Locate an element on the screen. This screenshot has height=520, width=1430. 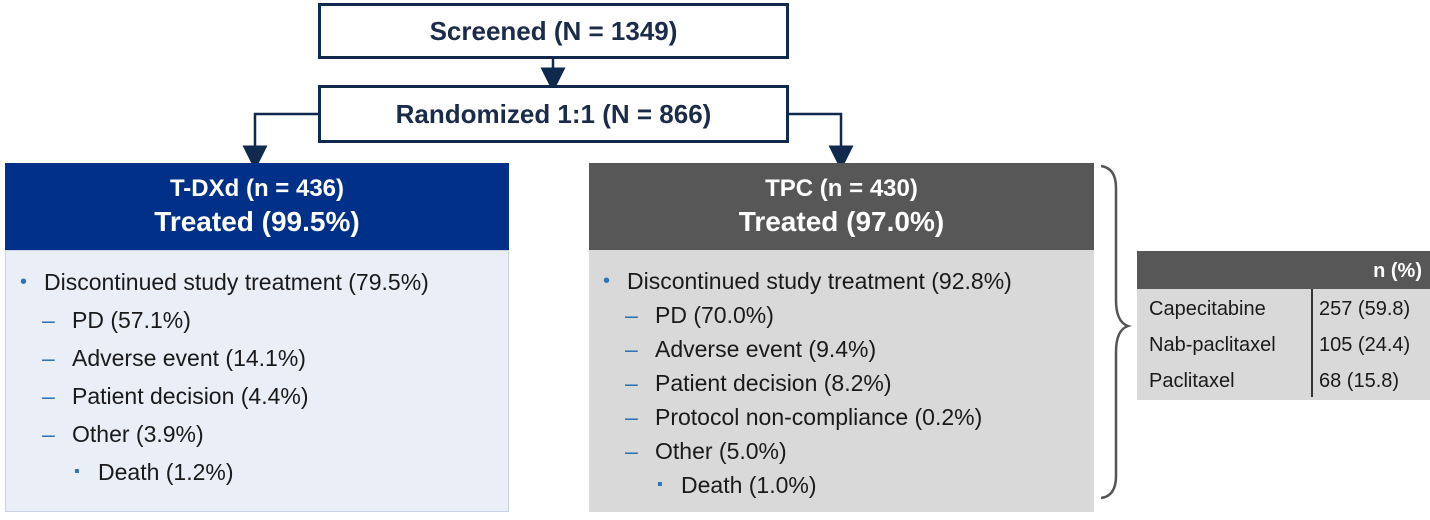
table-cell-drug: Nab-paclitaxel is located at coordinates (1212, 345).